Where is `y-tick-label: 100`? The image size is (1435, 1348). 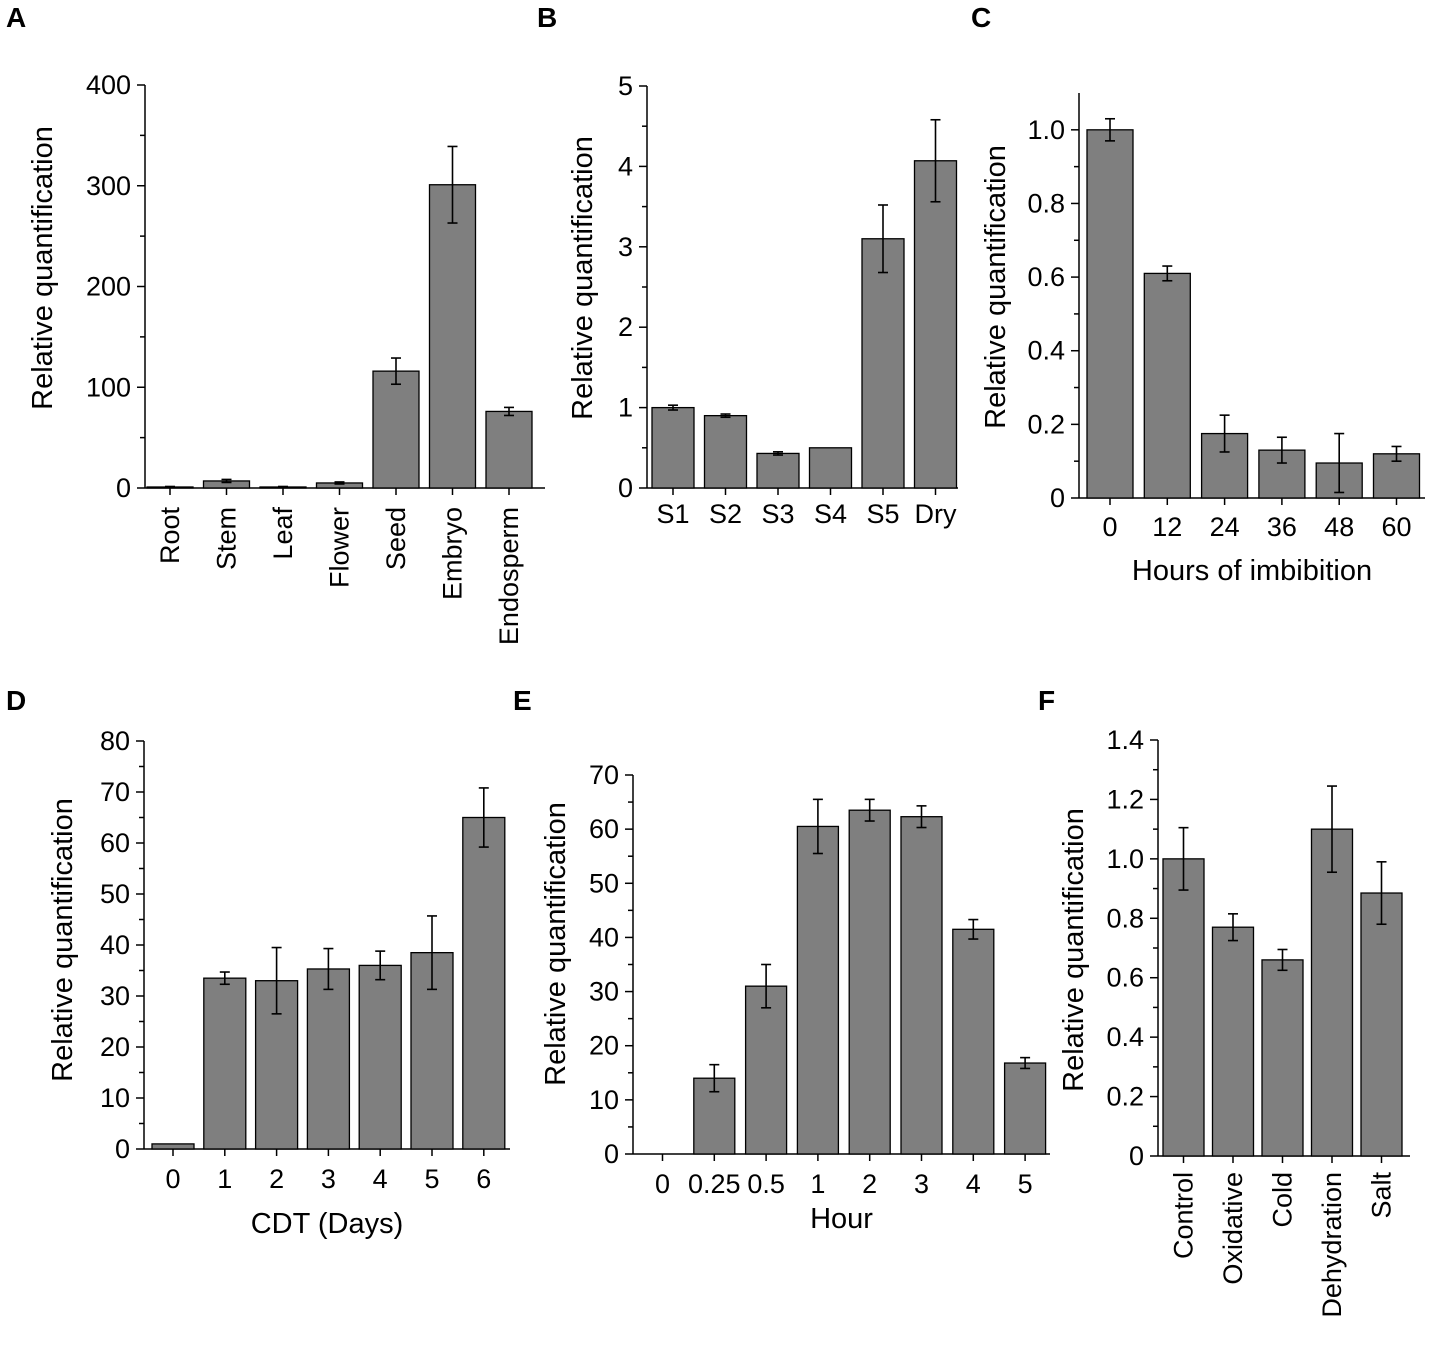
y-tick-label: 100 is located at coordinates (108, 387).